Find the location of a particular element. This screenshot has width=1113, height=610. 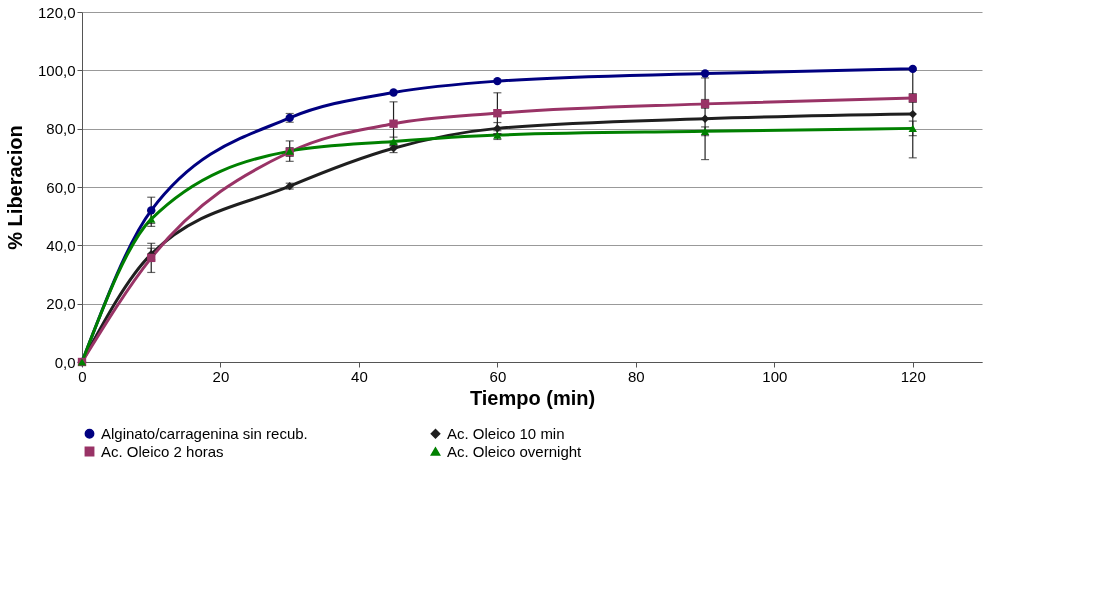

y-tick-label: 80,0 is located at coordinates (61, 129).